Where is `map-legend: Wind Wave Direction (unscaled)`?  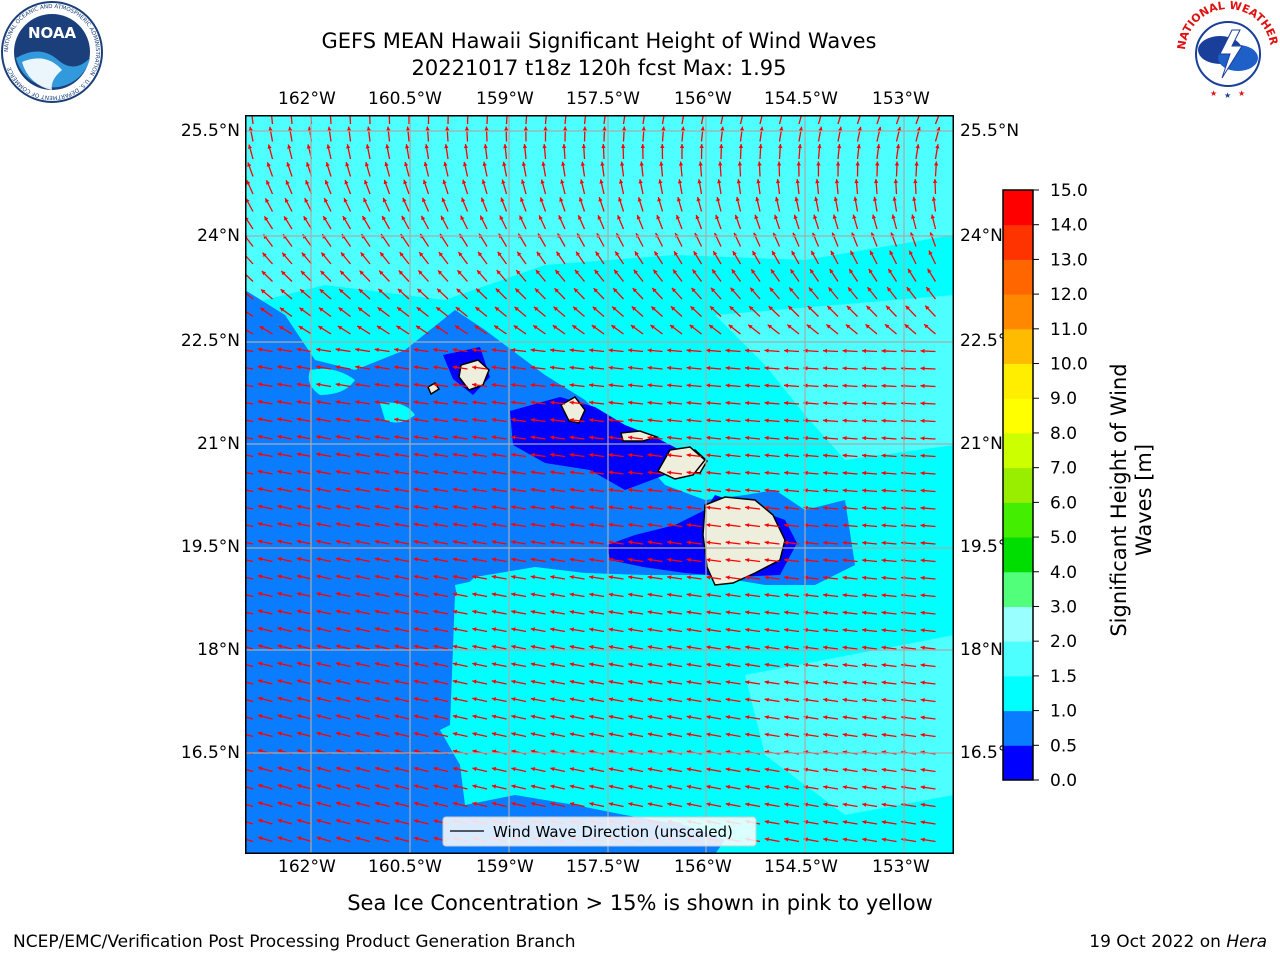 map-legend: Wind Wave Direction (unscaled) is located at coordinates (599, 831).